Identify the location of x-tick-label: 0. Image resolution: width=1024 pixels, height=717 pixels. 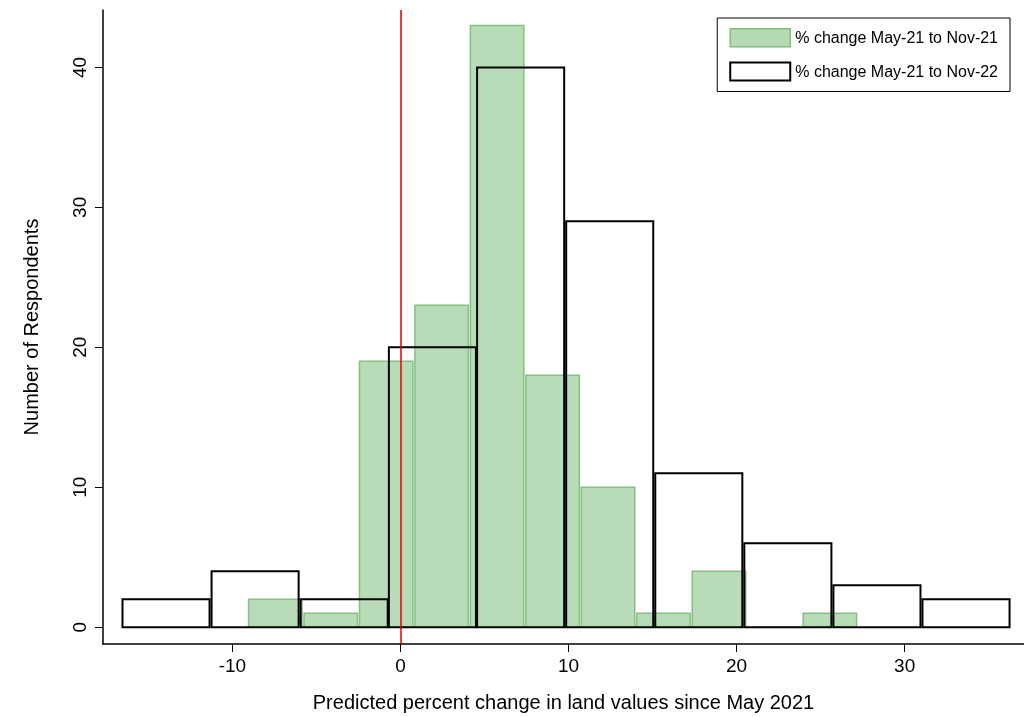
(400, 665).